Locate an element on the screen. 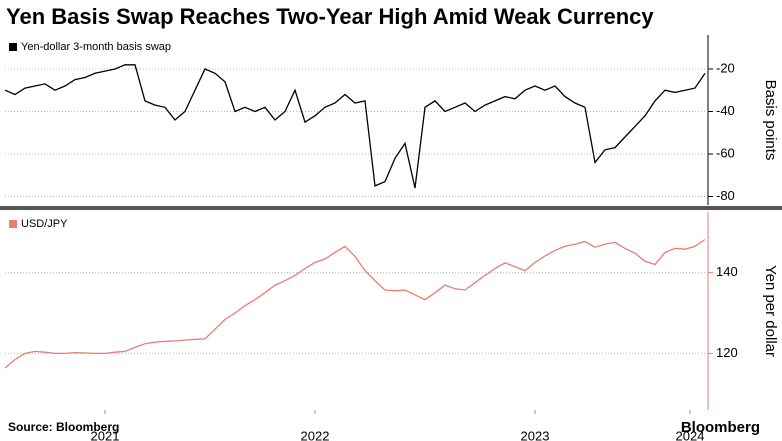  y-tick-label: 120 is located at coordinates (727, 352).